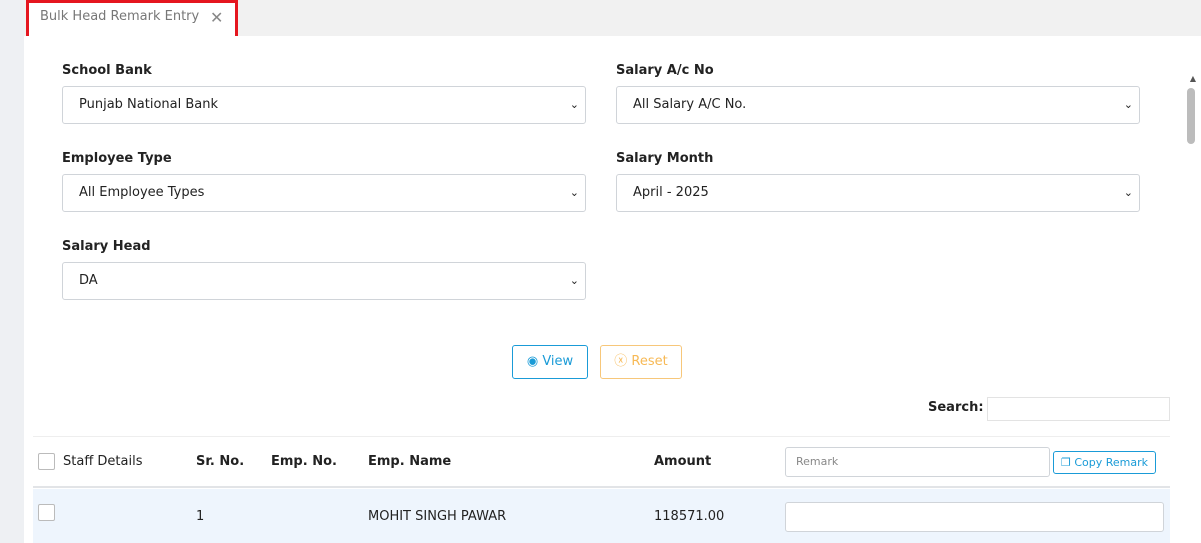 Image resolution: width=1201 pixels, height=543 pixels. I want to click on copy-icon: ❐, so click(1065, 462).